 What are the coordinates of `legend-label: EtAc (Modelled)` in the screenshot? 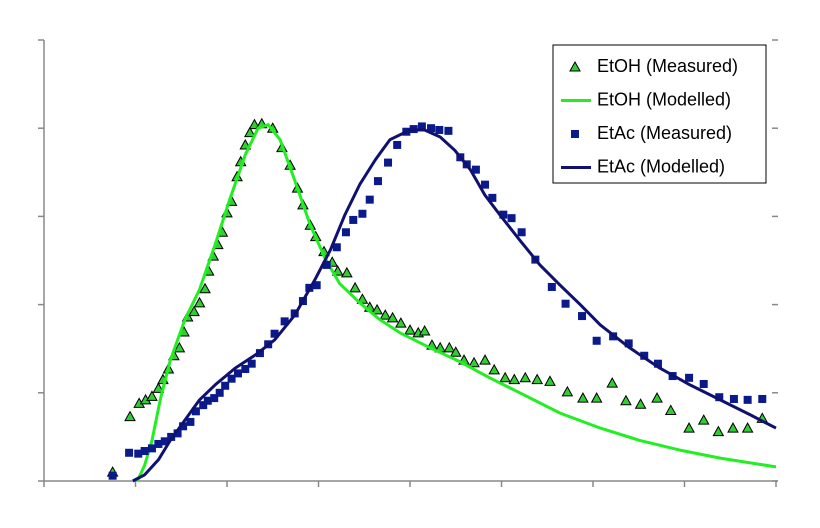 It's located at (661, 166).